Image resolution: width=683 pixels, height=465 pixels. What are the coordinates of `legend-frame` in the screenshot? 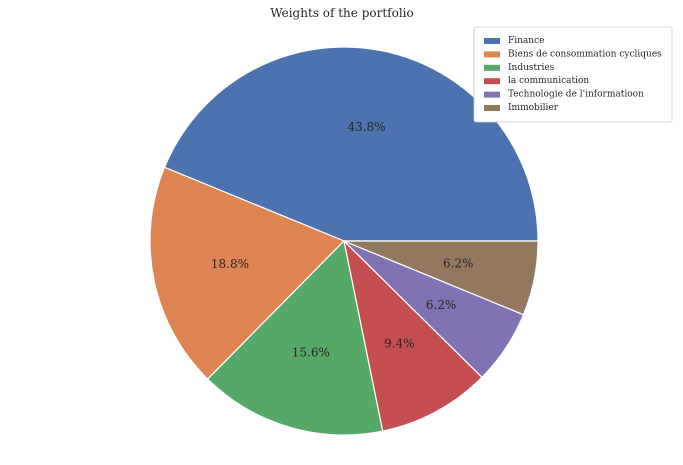 It's located at (573, 74).